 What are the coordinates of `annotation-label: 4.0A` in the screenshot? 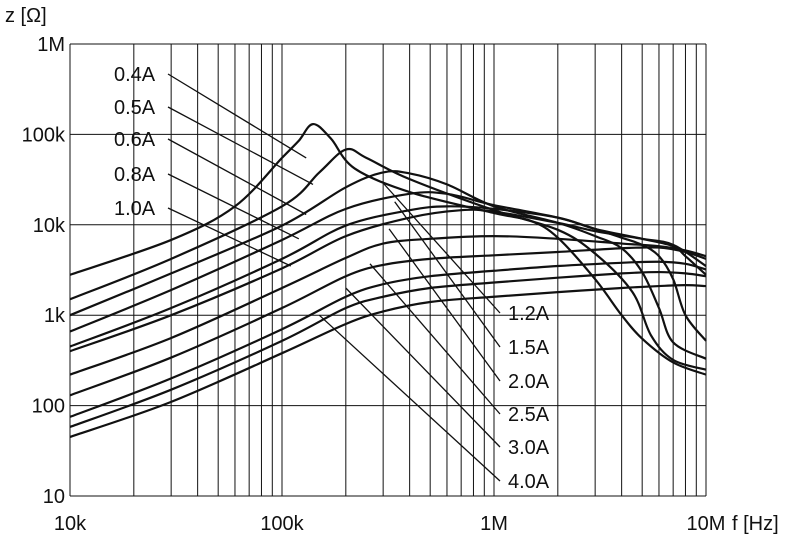 It's located at (529, 482).